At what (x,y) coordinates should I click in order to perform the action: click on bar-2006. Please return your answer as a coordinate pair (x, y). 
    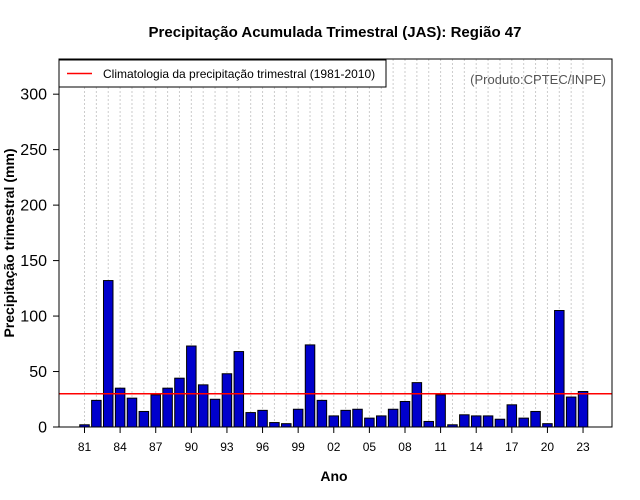
    Looking at the image, I should click on (381, 421).